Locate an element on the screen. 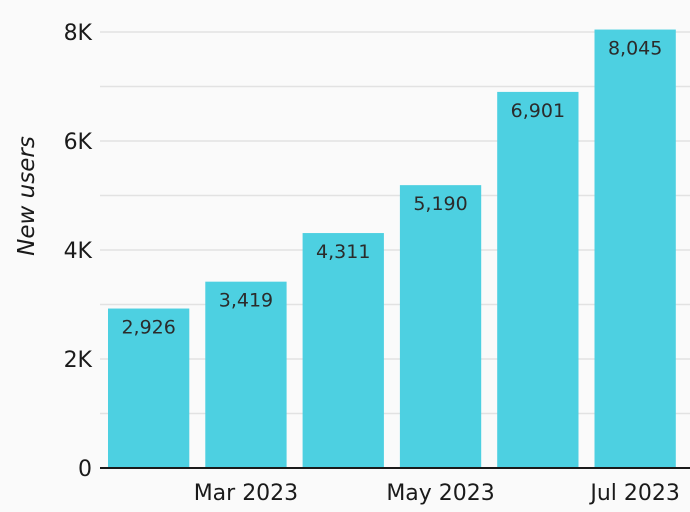 Image resolution: width=690 pixels, height=512 pixels. y-tick-label: 8K is located at coordinates (78, 33).